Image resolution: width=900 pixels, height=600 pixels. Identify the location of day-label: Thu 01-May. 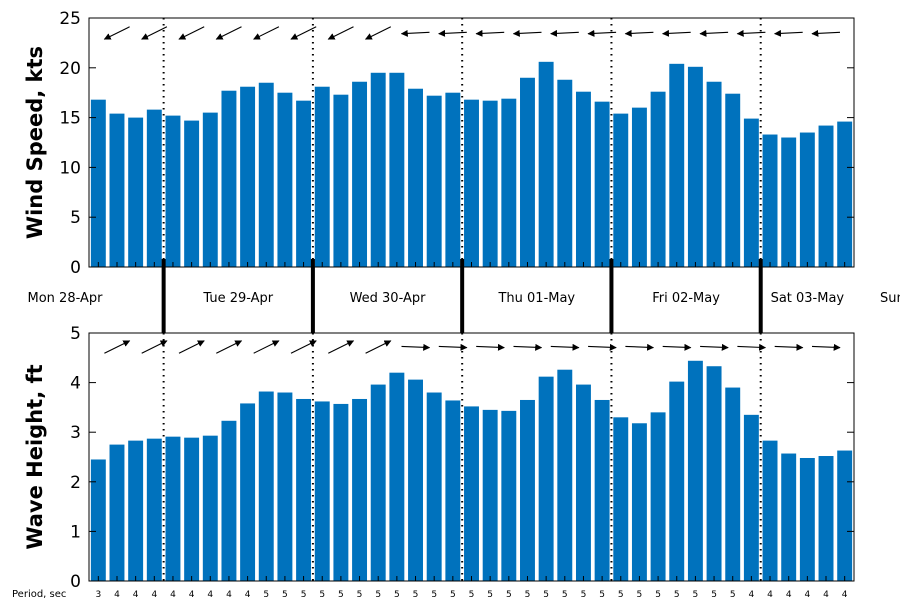
(536, 298).